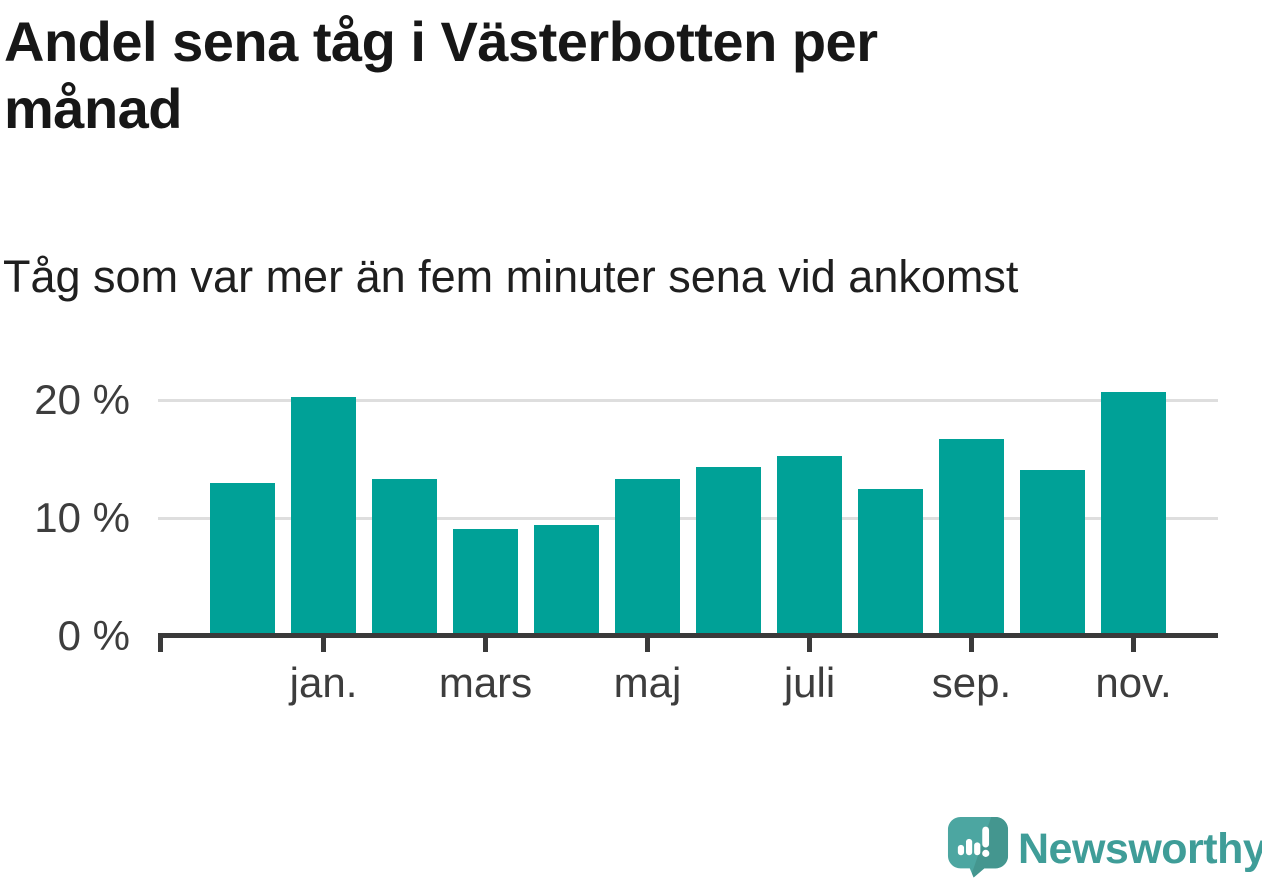  I want to click on bar-dec, so click(242, 559).